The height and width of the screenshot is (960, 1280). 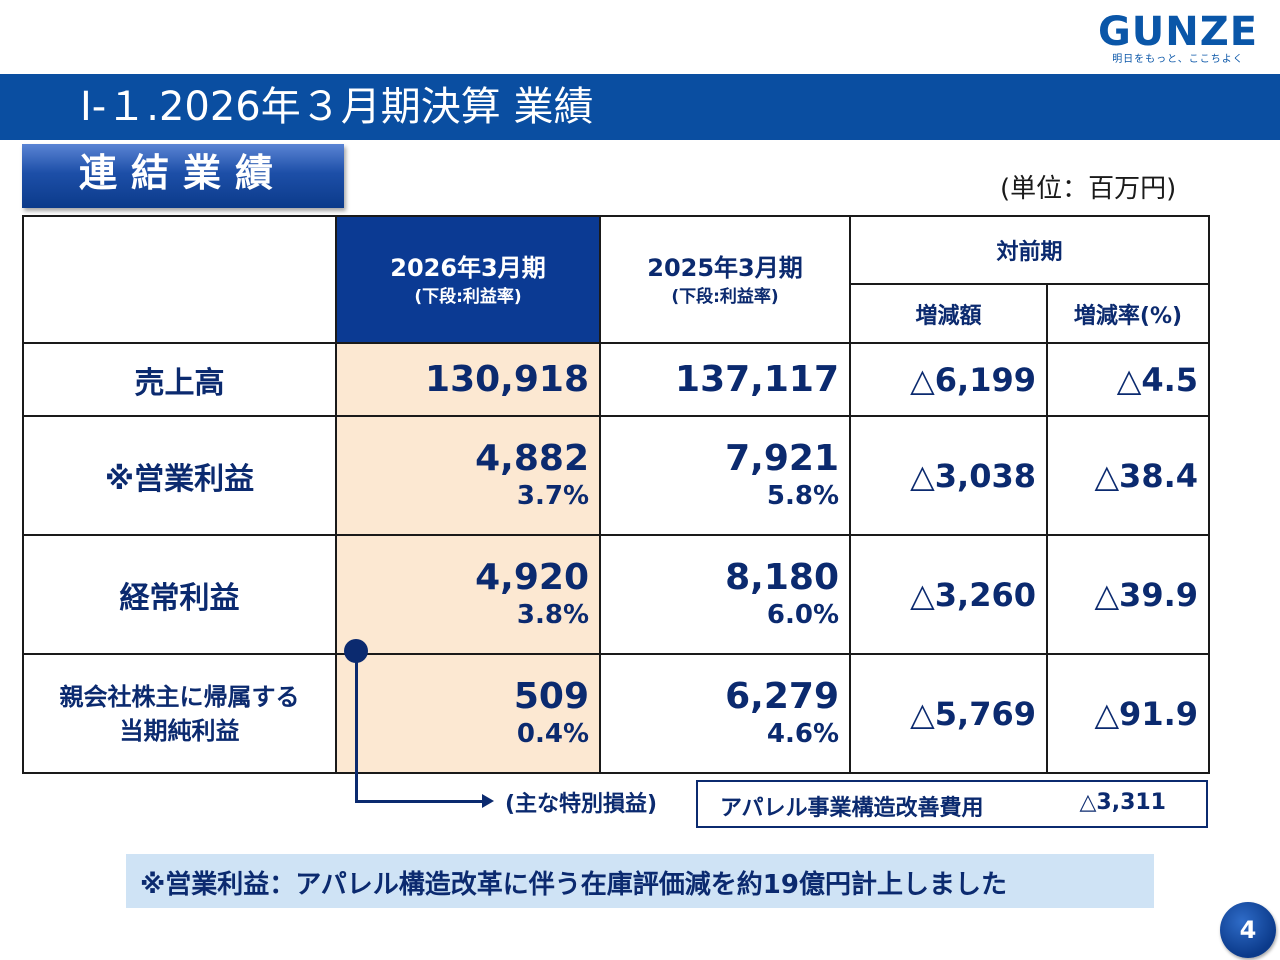 What do you see at coordinates (179, 696) in the screenshot?
I see `row-label-line1: 親会社株主に帰属する` at bounding box center [179, 696].